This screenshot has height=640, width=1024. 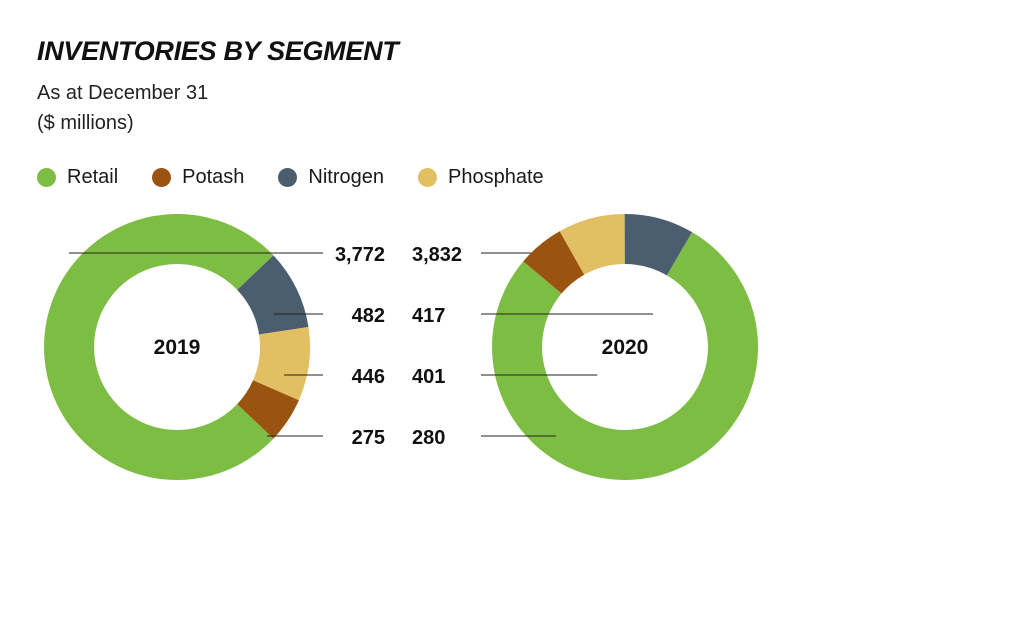 I want to click on donut-2019-segment-retail, so click(x=159, y=347).